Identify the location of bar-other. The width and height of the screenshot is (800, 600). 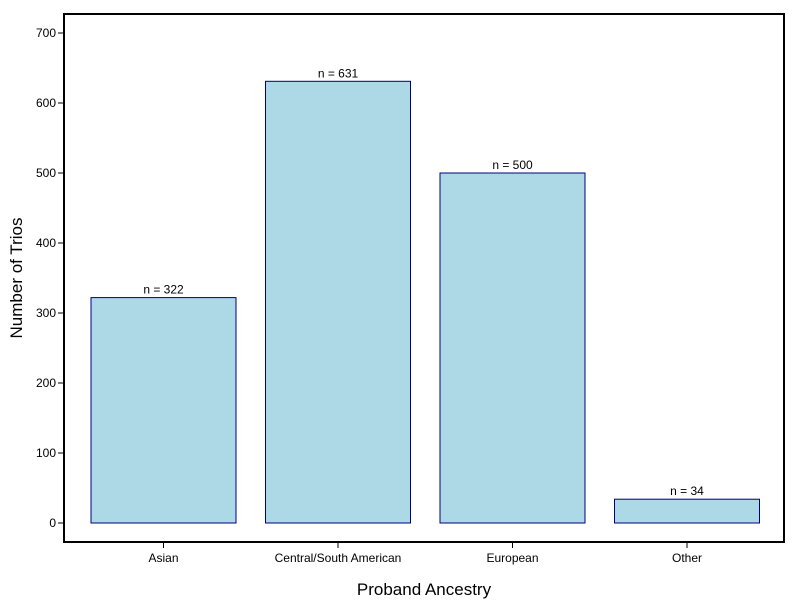
(687, 511).